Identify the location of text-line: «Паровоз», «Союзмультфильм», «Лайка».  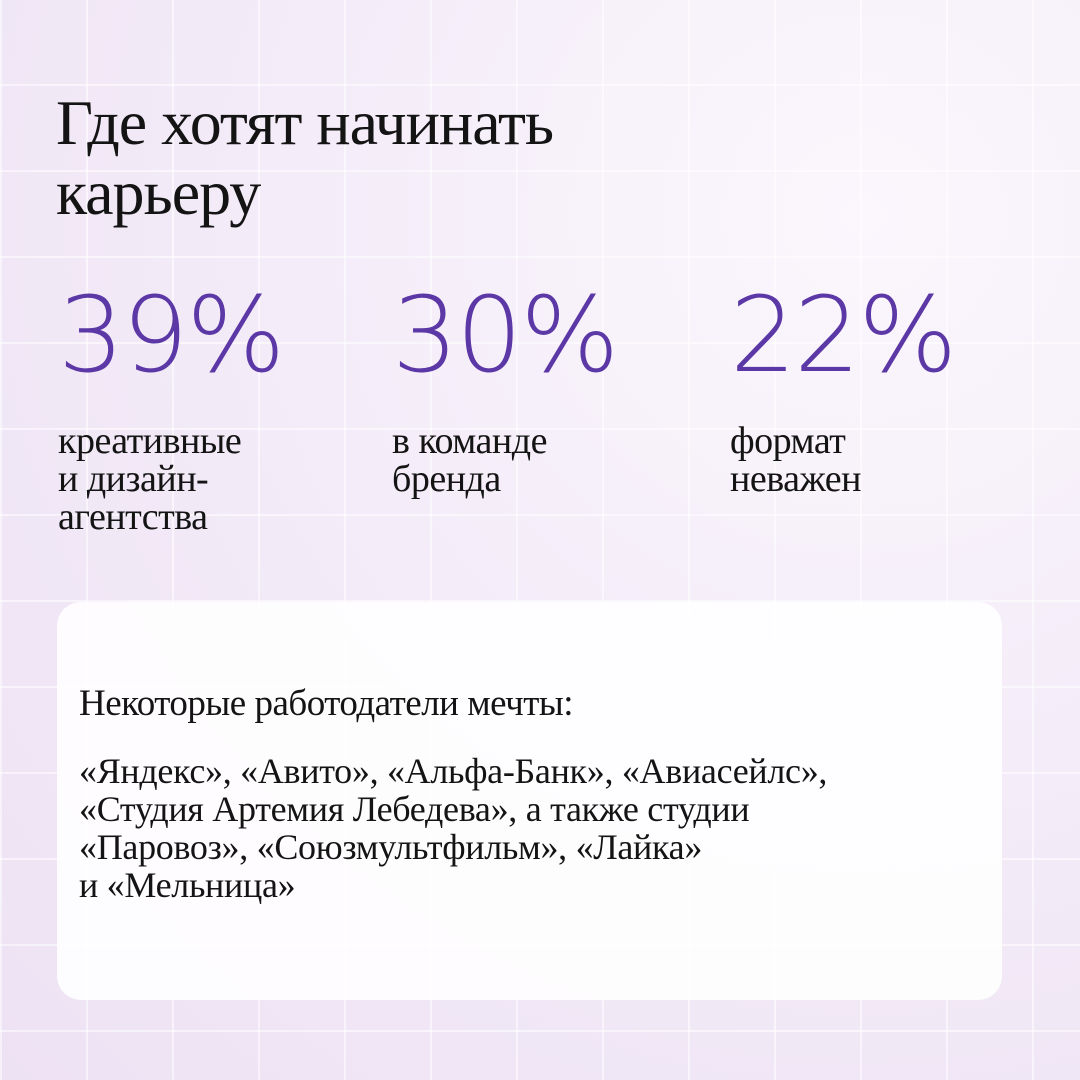
(391, 847).